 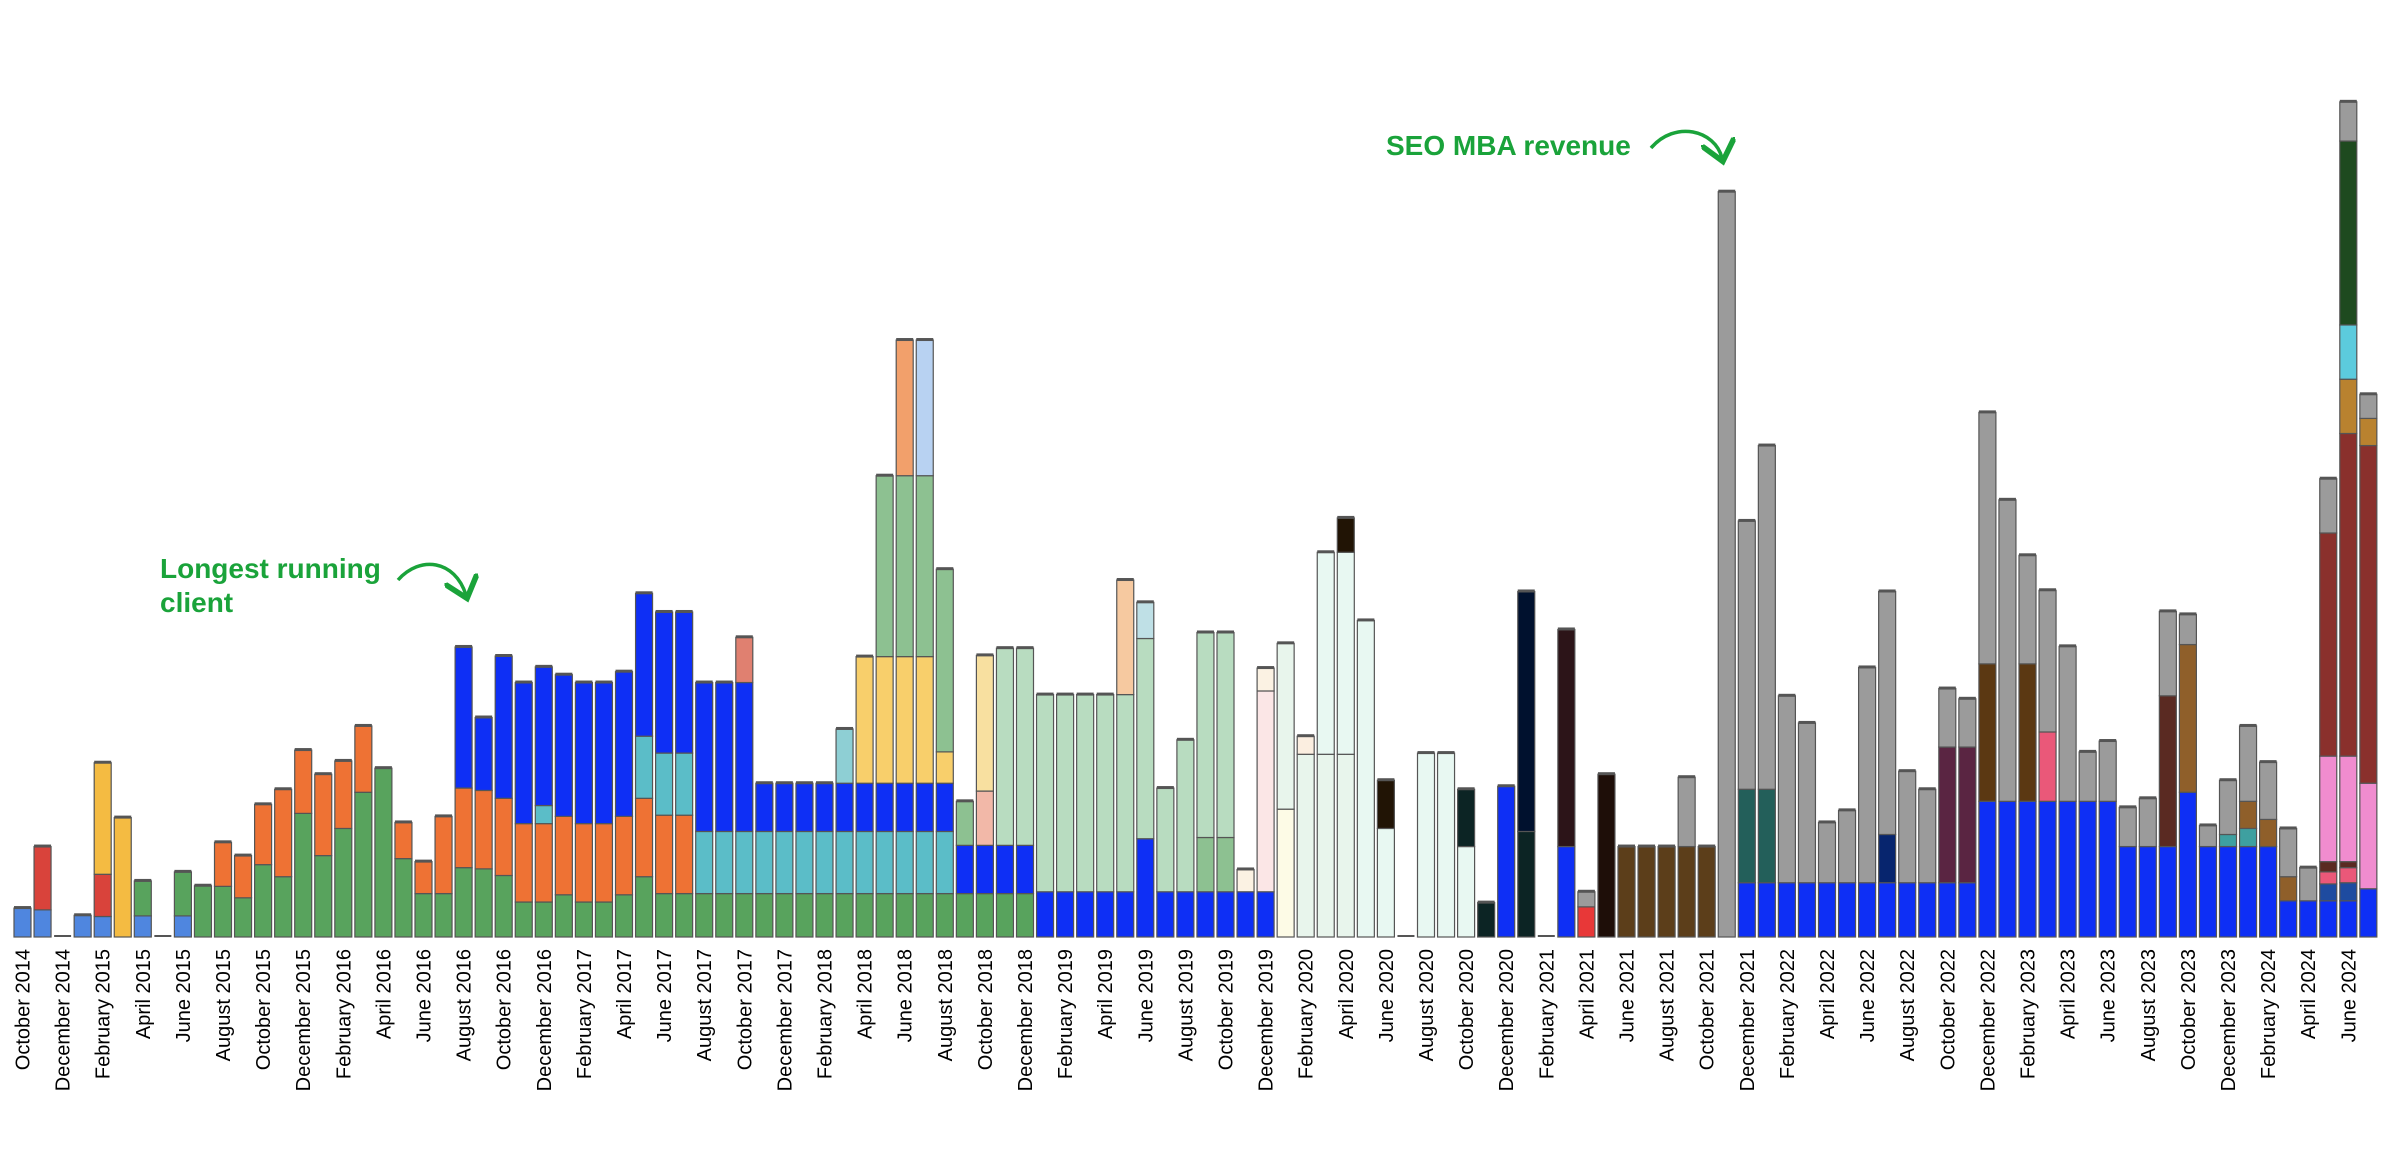 I want to click on annotation-seo-mba: SEO MBA revenue, so click(x=1508, y=145).